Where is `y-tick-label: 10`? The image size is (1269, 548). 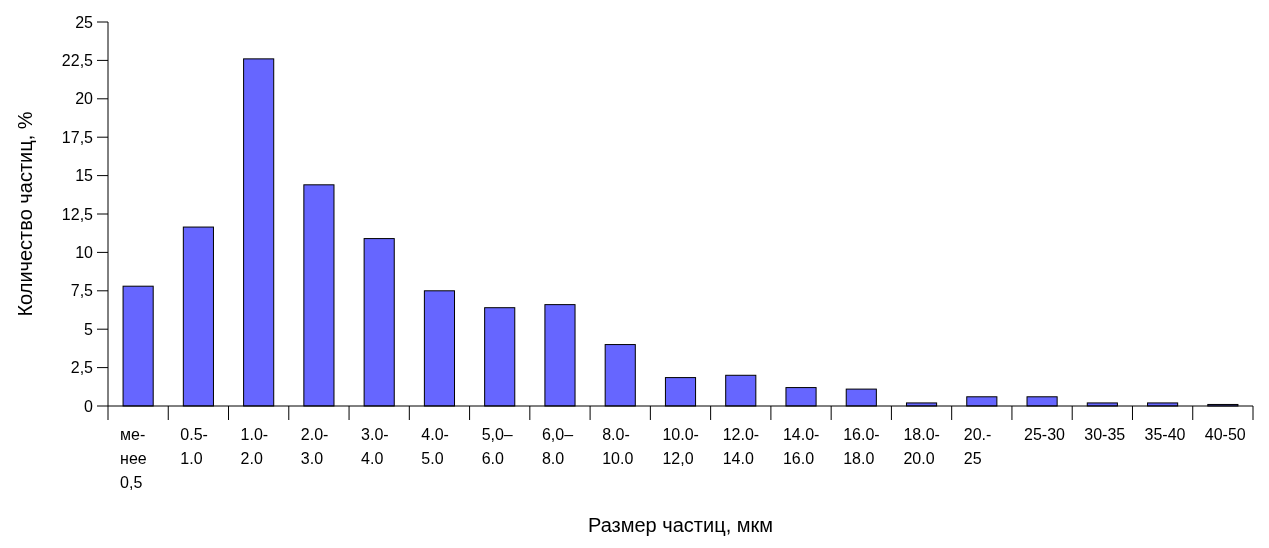 y-tick-label: 10 is located at coordinates (84, 252).